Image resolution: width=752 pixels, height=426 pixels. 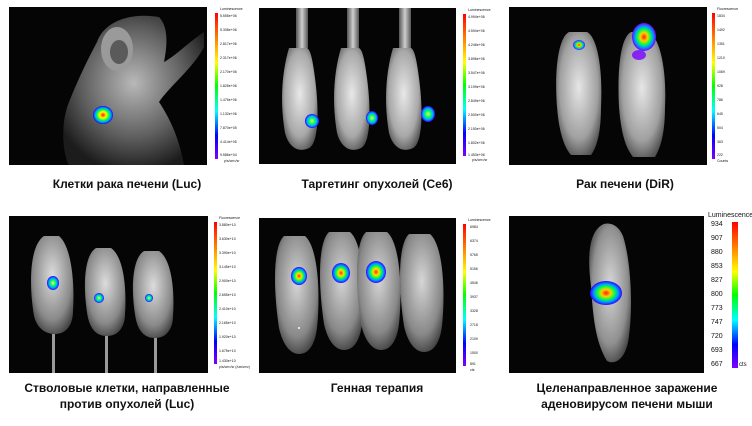 I want to click on scale-tick: 4.994e+06, so click(x=476, y=17).